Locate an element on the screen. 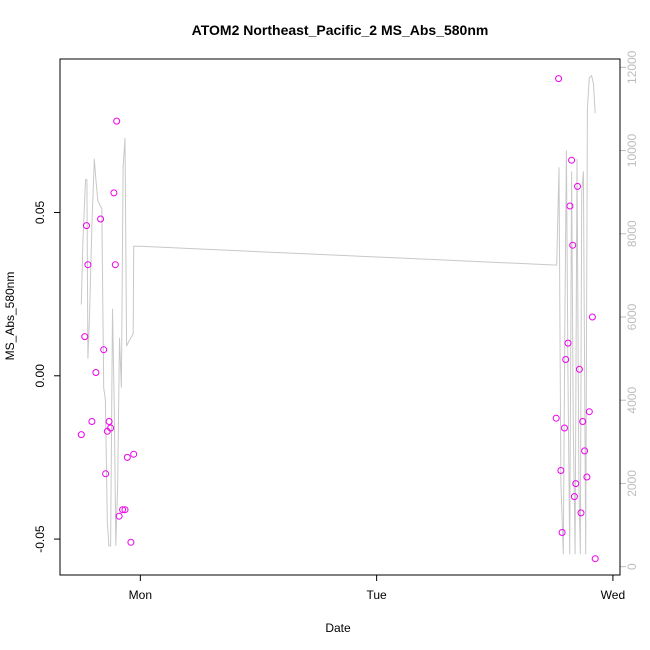 This screenshot has width=650, height=650. y-tick-label-2: 0.05 is located at coordinates (40, 212).